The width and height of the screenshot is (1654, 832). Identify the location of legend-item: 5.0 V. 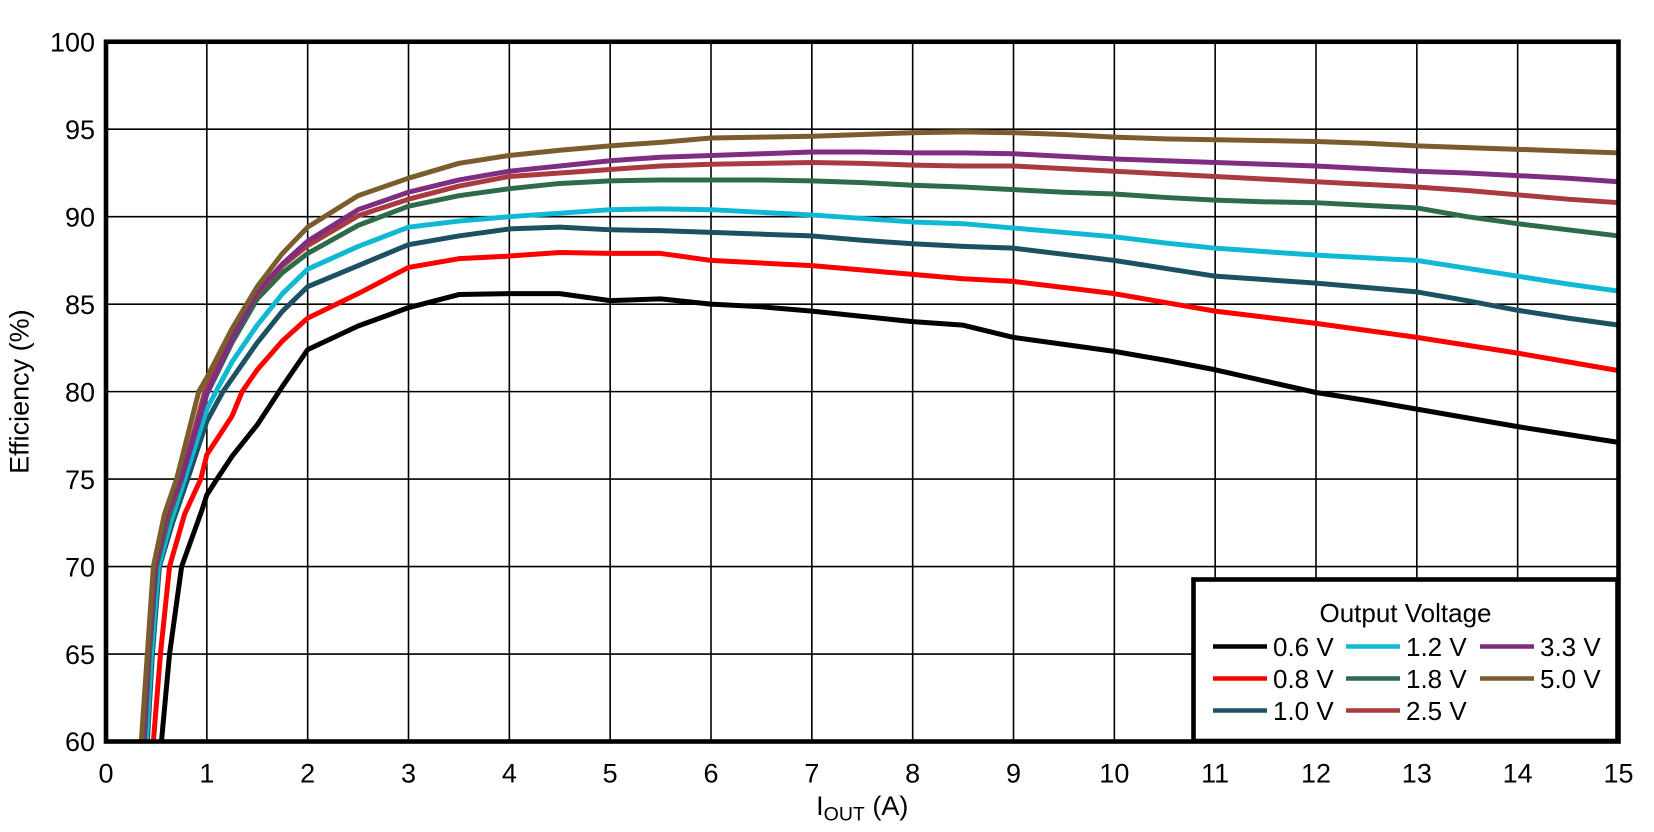
(1540, 679).